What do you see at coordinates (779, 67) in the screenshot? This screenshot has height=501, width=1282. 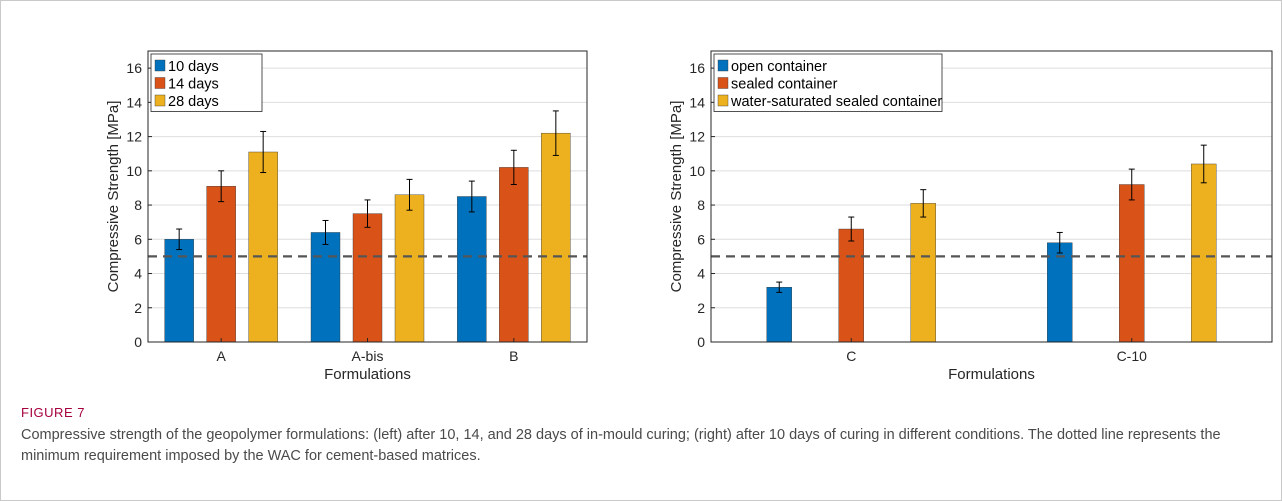 I see `legend-label: open container` at bounding box center [779, 67].